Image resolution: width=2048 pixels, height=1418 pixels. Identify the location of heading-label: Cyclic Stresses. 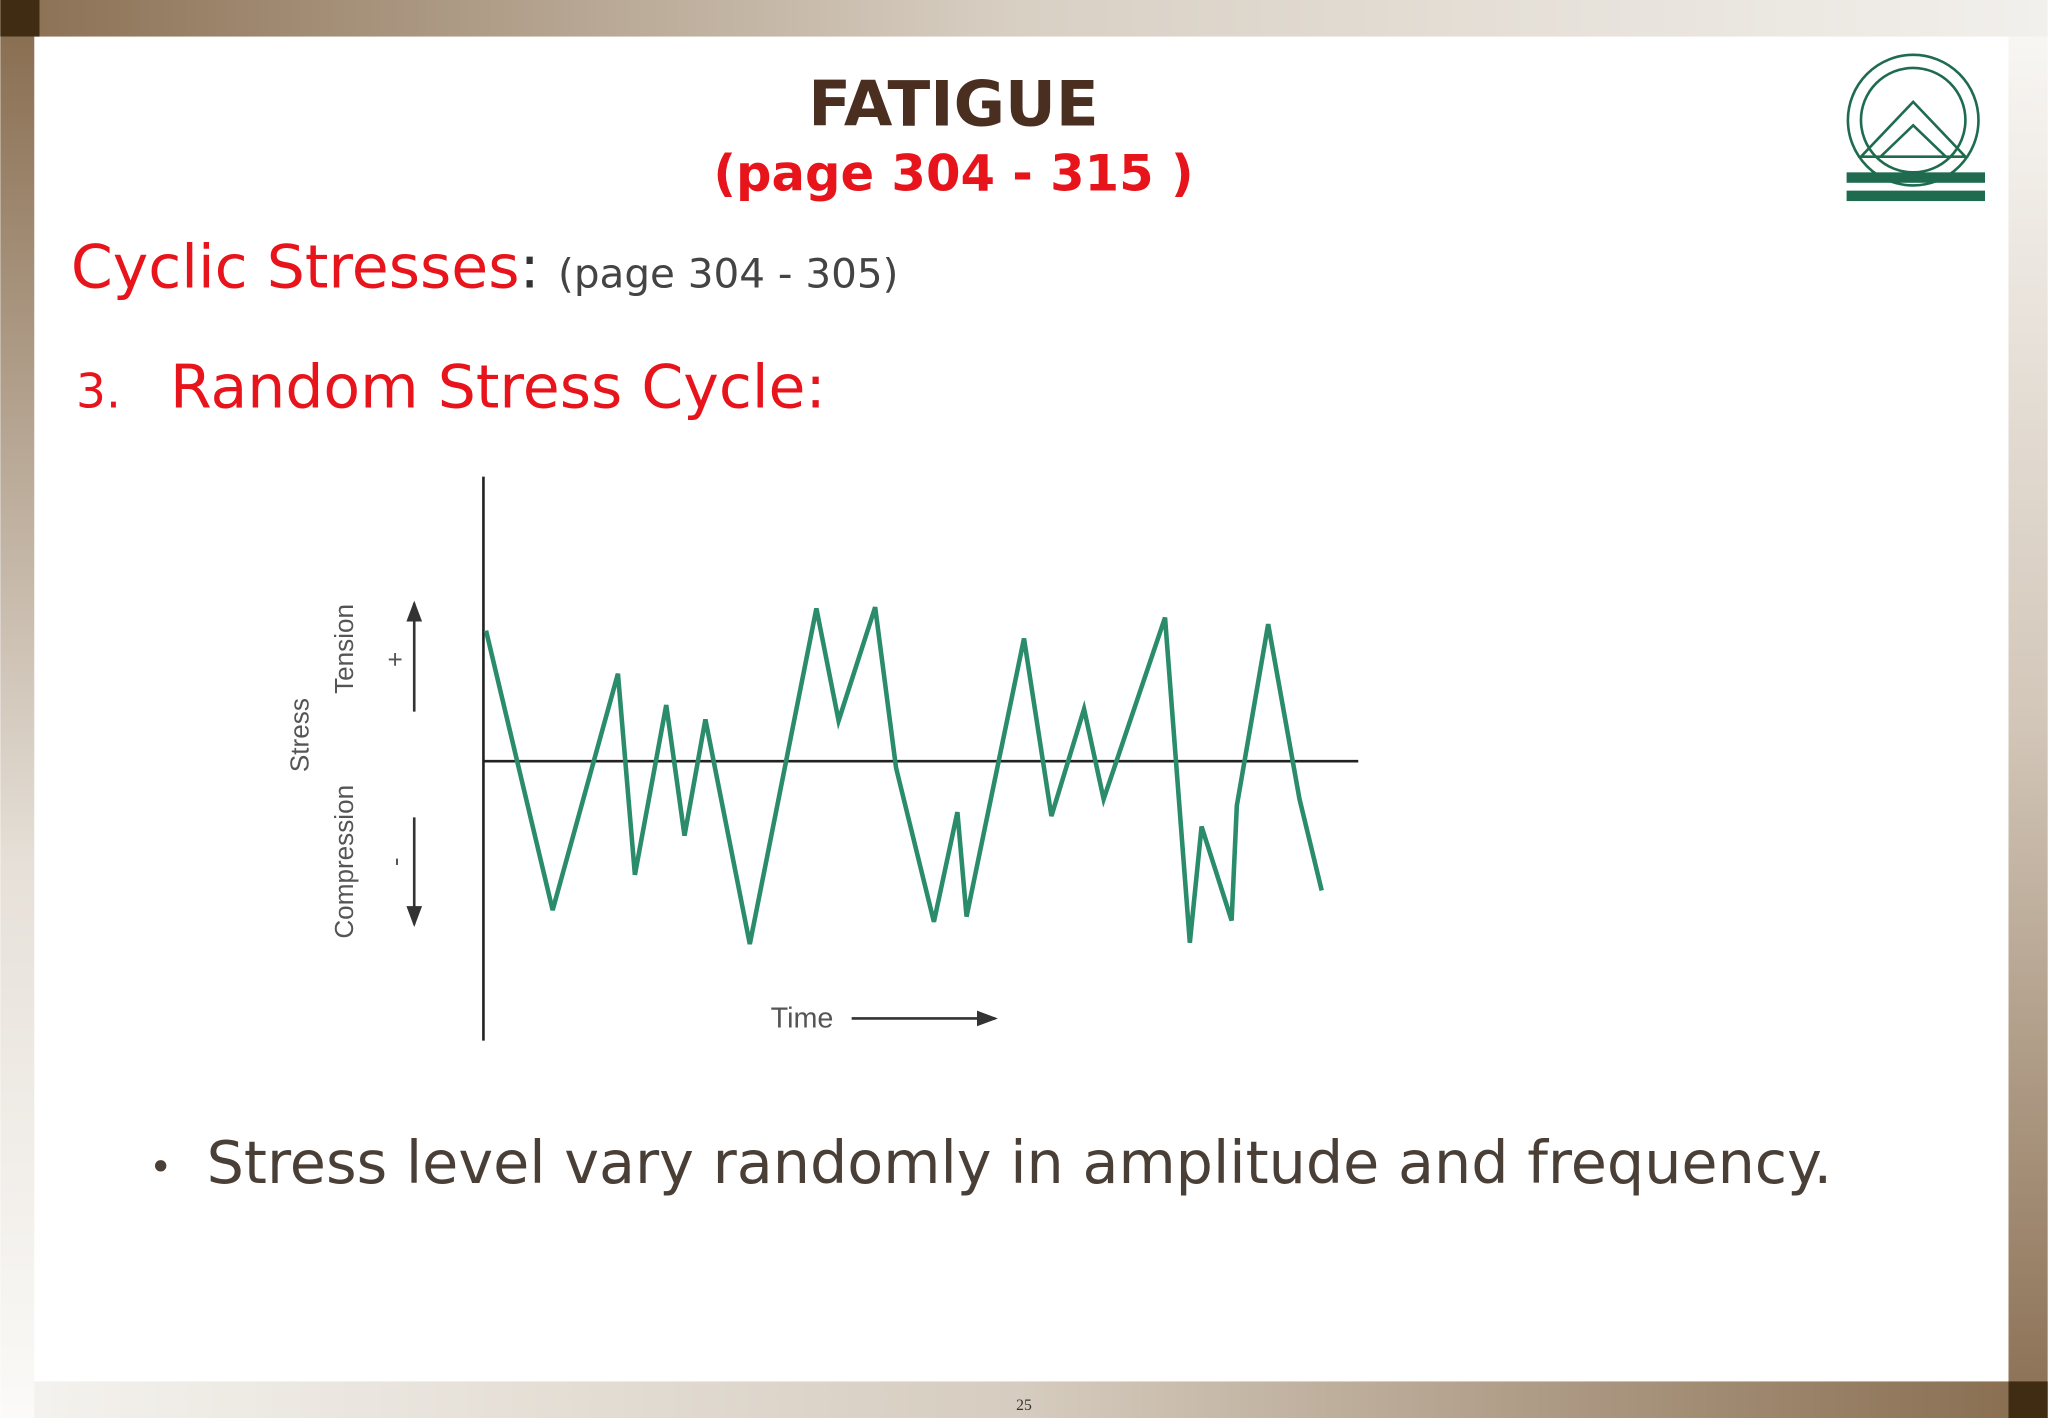
(295, 267).